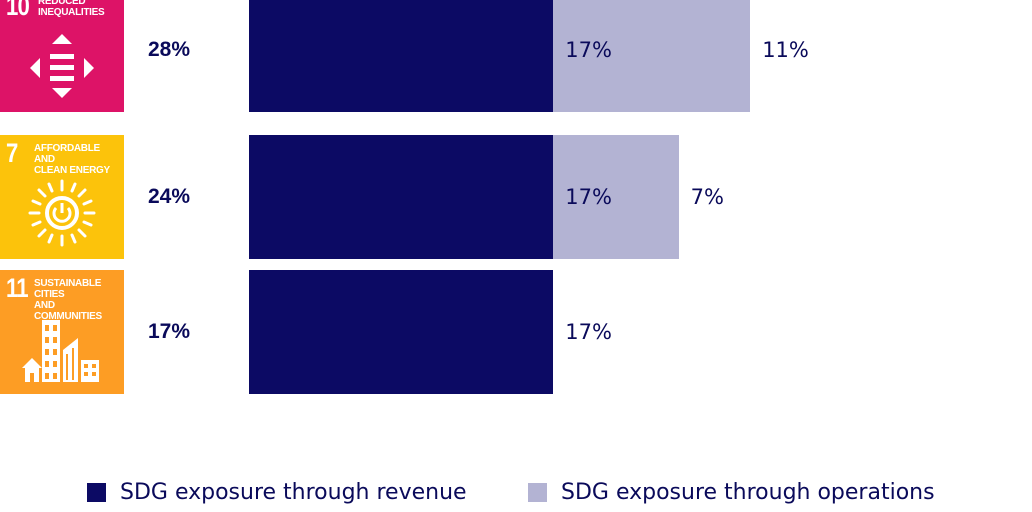 The image size is (1032, 512). What do you see at coordinates (785, 50) in the screenshot?
I see `bar-label-operations-0: 11%` at bounding box center [785, 50].